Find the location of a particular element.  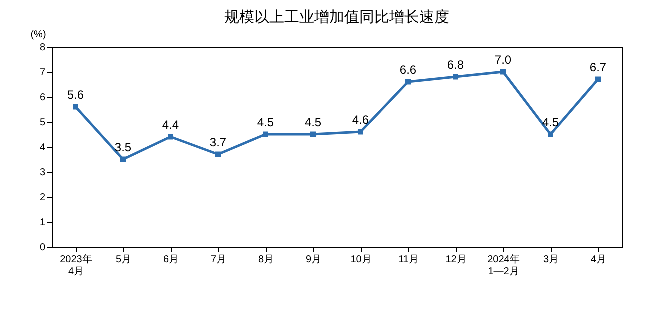

y-tick-label: 1 is located at coordinates (43, 223).